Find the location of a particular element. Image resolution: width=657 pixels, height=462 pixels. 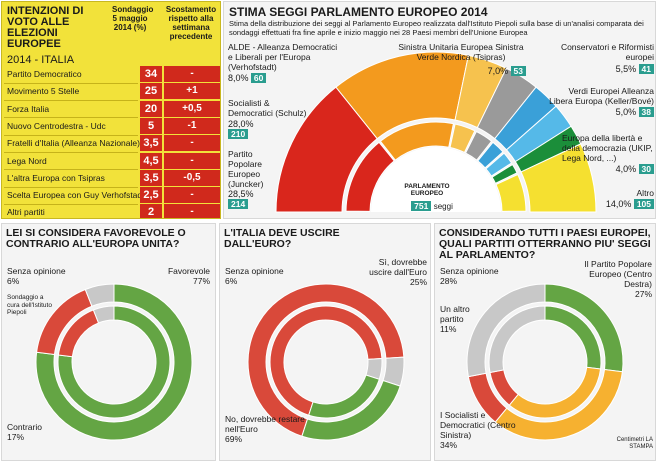

votes-row: Scelta Europea con Guy Verhofstadt 2,5- is located at coordinates (112, 195).